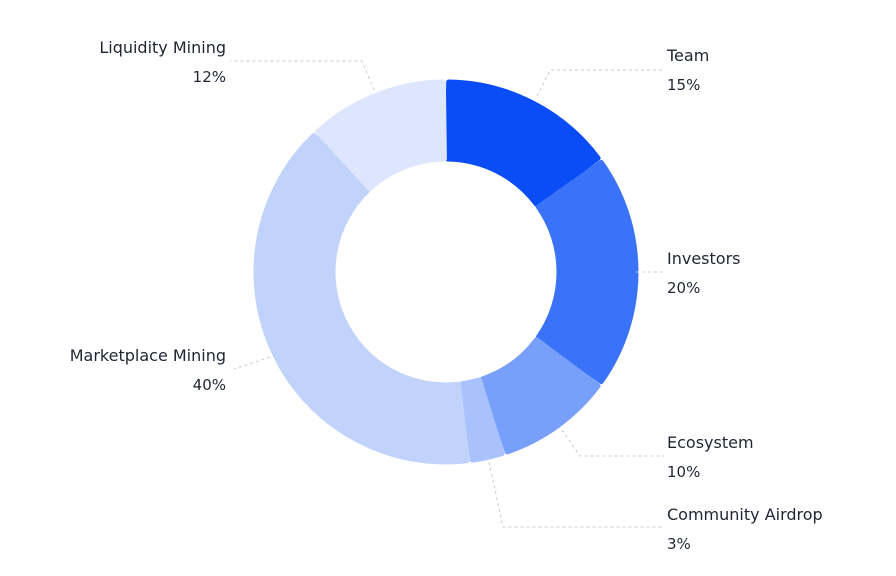  What do you see at coordinates (540, 396) in the screenshot?
I see `slice-ecosystem` at bounding box center [540, 396].